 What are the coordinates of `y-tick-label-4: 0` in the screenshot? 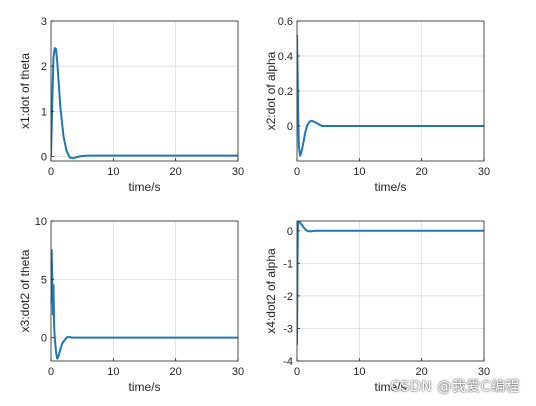 It's located at (290, 232).